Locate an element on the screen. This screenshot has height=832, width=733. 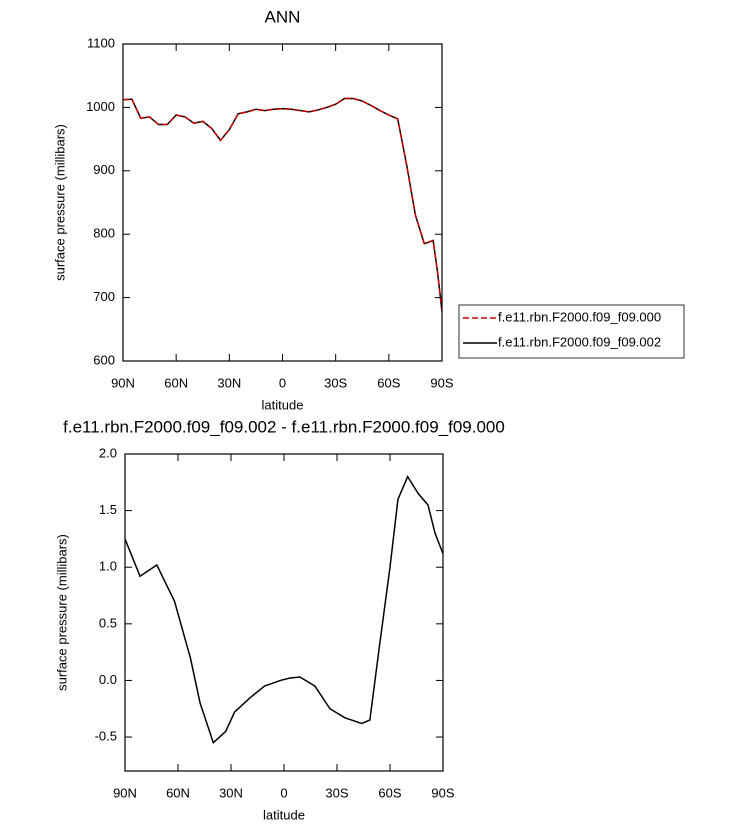
y-tick-label: 0.0 is located at coordinates (108, 679).